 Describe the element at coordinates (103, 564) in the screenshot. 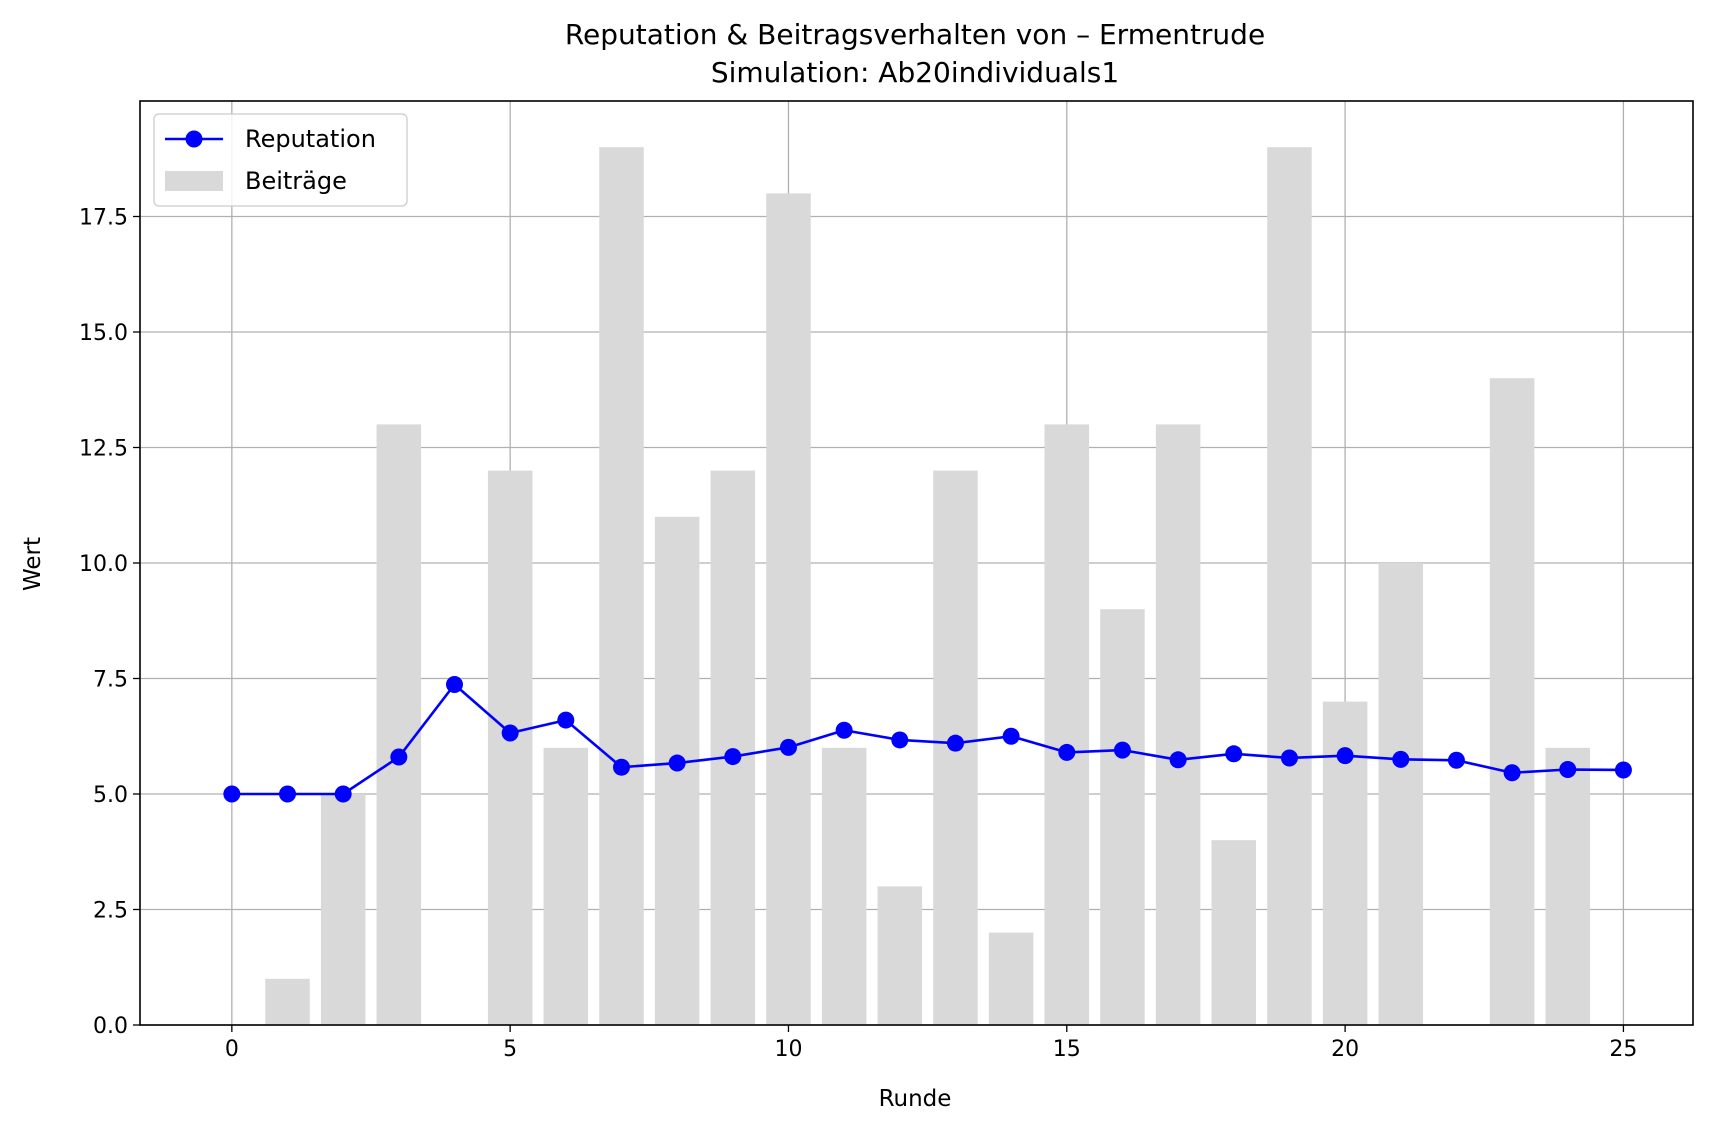

I see `y-tick-label: 10.0` at that location.